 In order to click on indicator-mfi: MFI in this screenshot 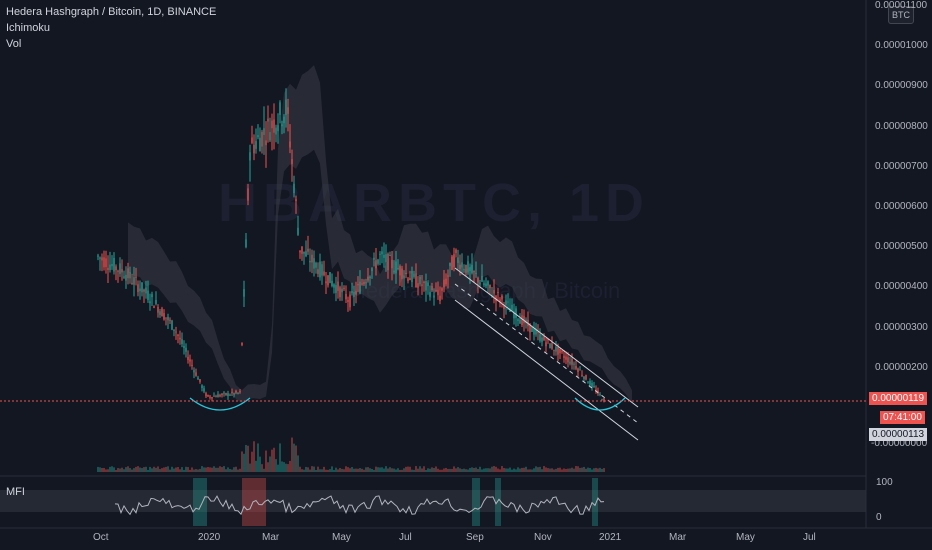, I will do `click(15, 492)`.